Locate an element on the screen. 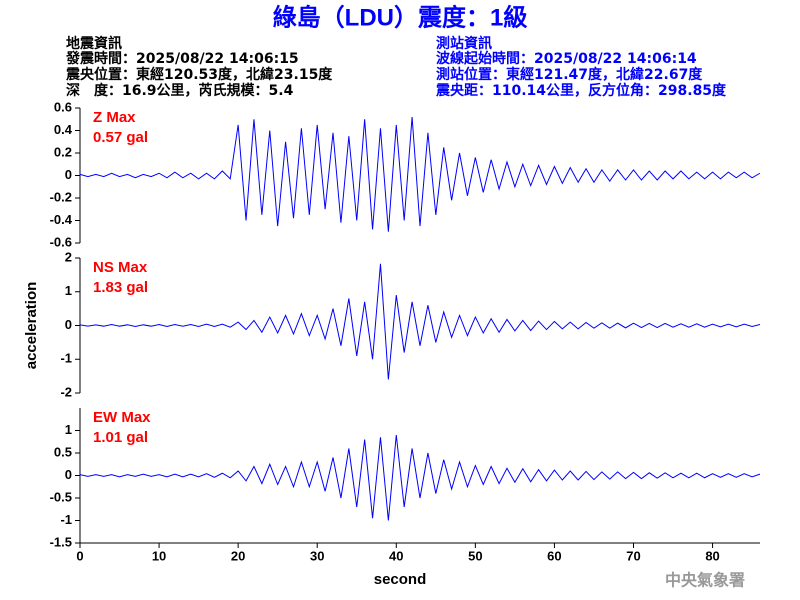  y-tick-label: 0.6 is located at coordinates (63, 106).